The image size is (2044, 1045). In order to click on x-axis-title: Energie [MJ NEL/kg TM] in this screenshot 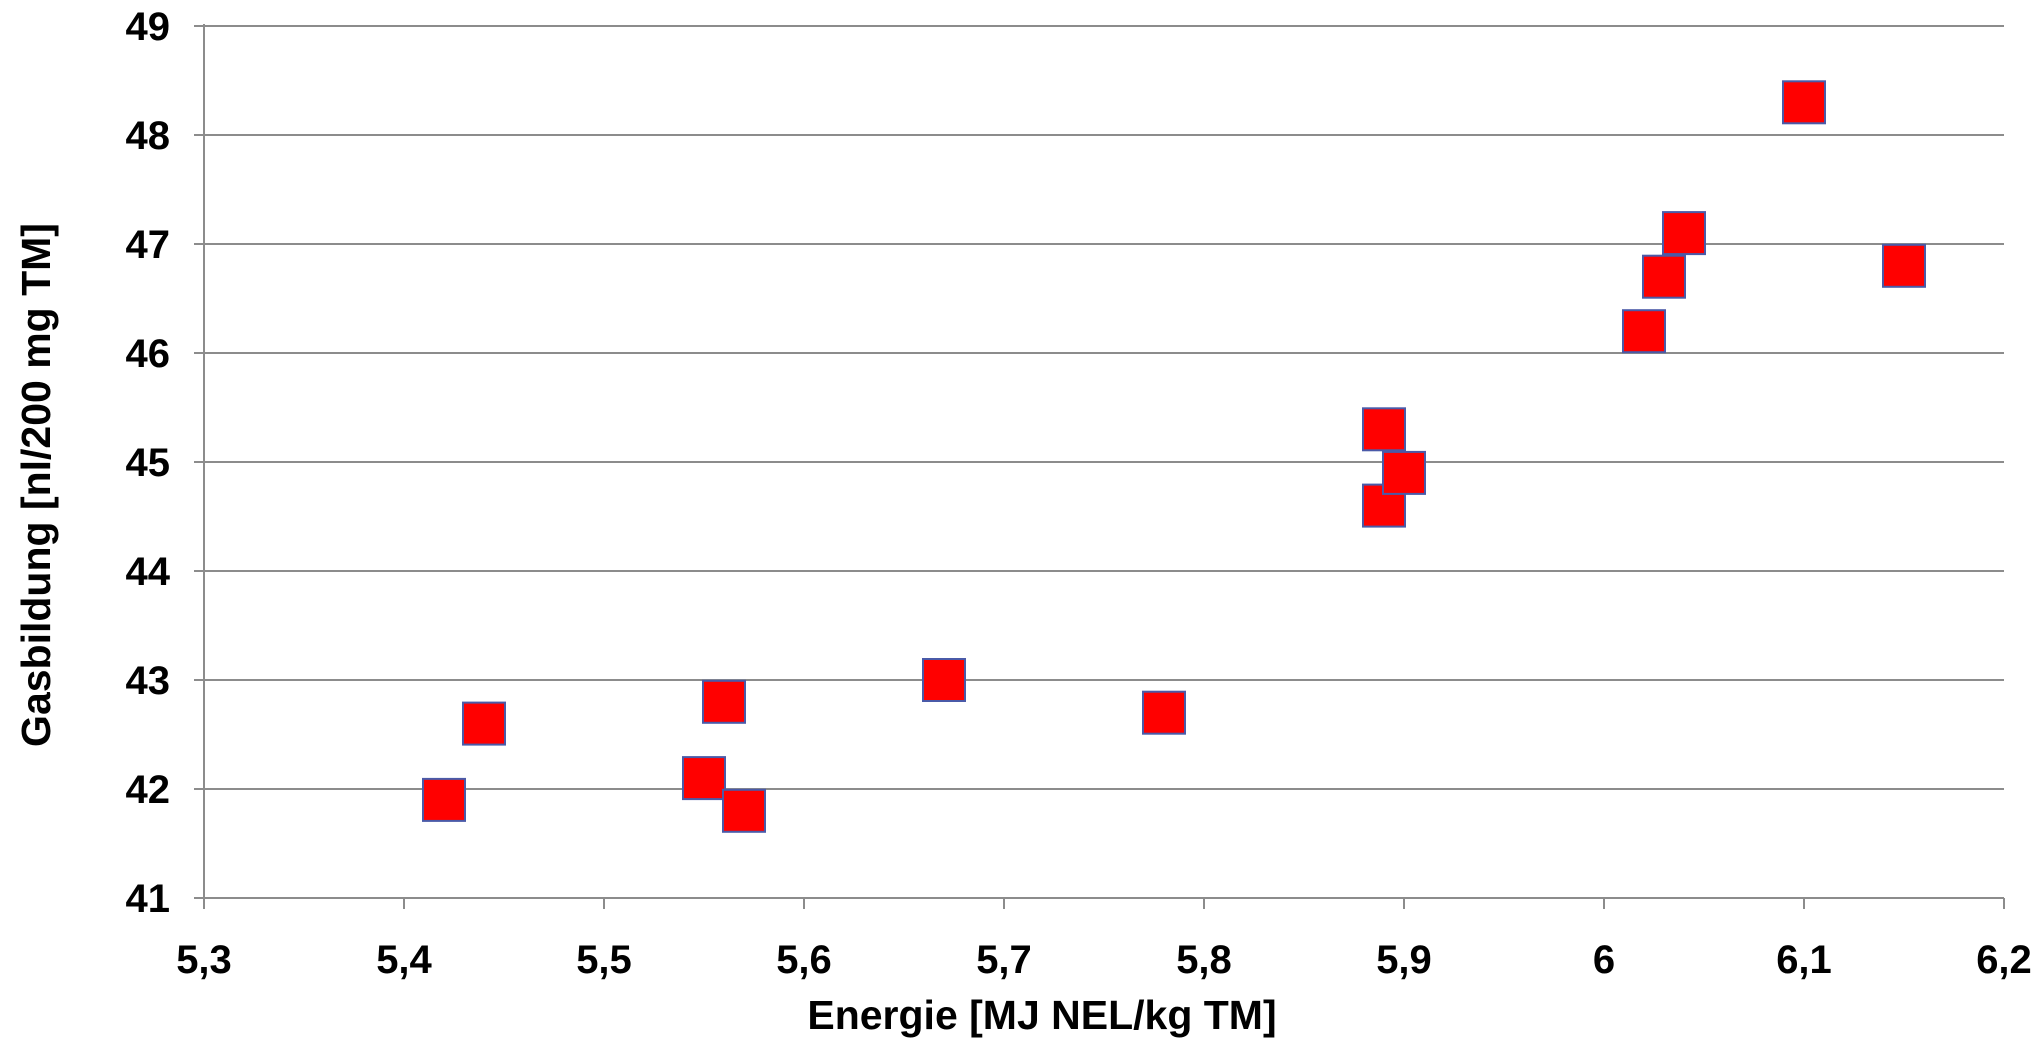, I will do `click(1041, 1015)`.